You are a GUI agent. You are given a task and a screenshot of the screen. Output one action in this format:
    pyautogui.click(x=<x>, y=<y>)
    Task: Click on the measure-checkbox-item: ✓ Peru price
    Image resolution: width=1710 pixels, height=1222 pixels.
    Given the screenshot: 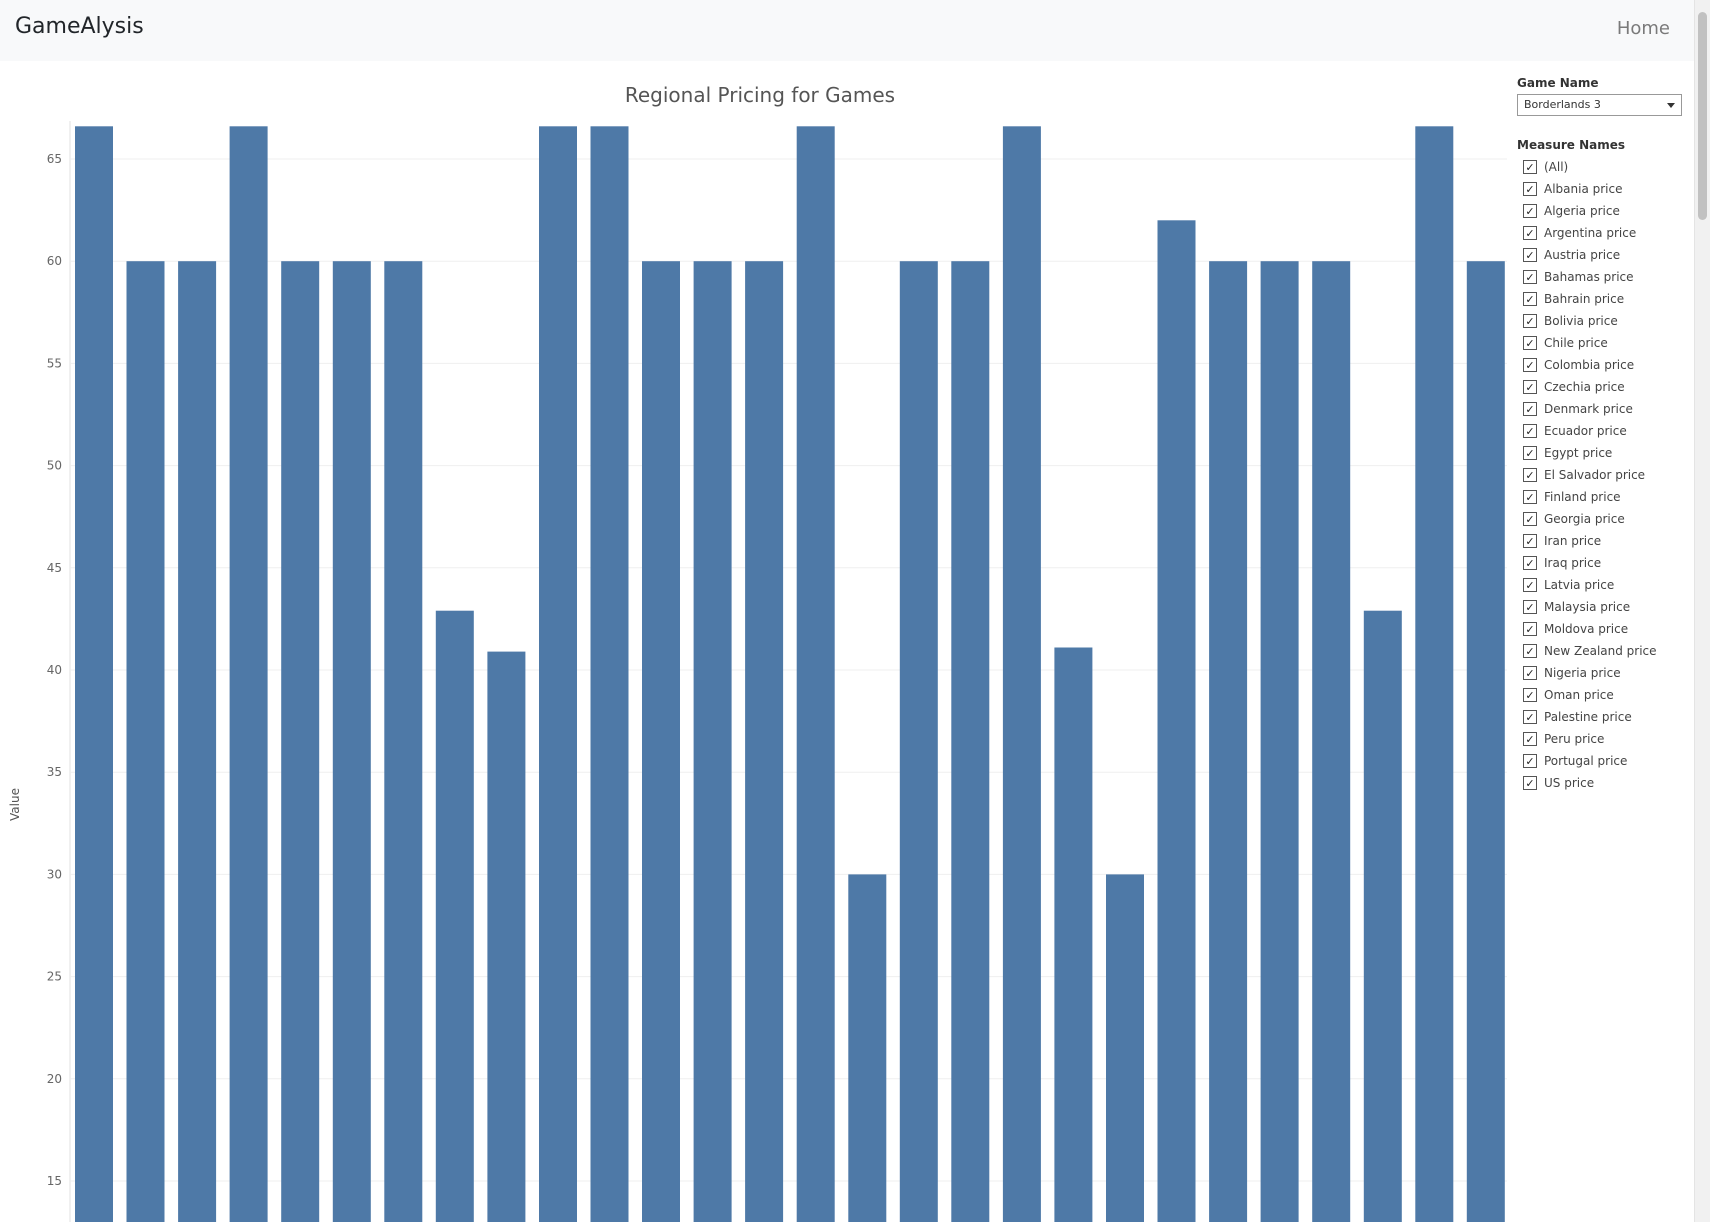 What is the action you would take?
    pyautogui.click(x=1602, y=739)
    